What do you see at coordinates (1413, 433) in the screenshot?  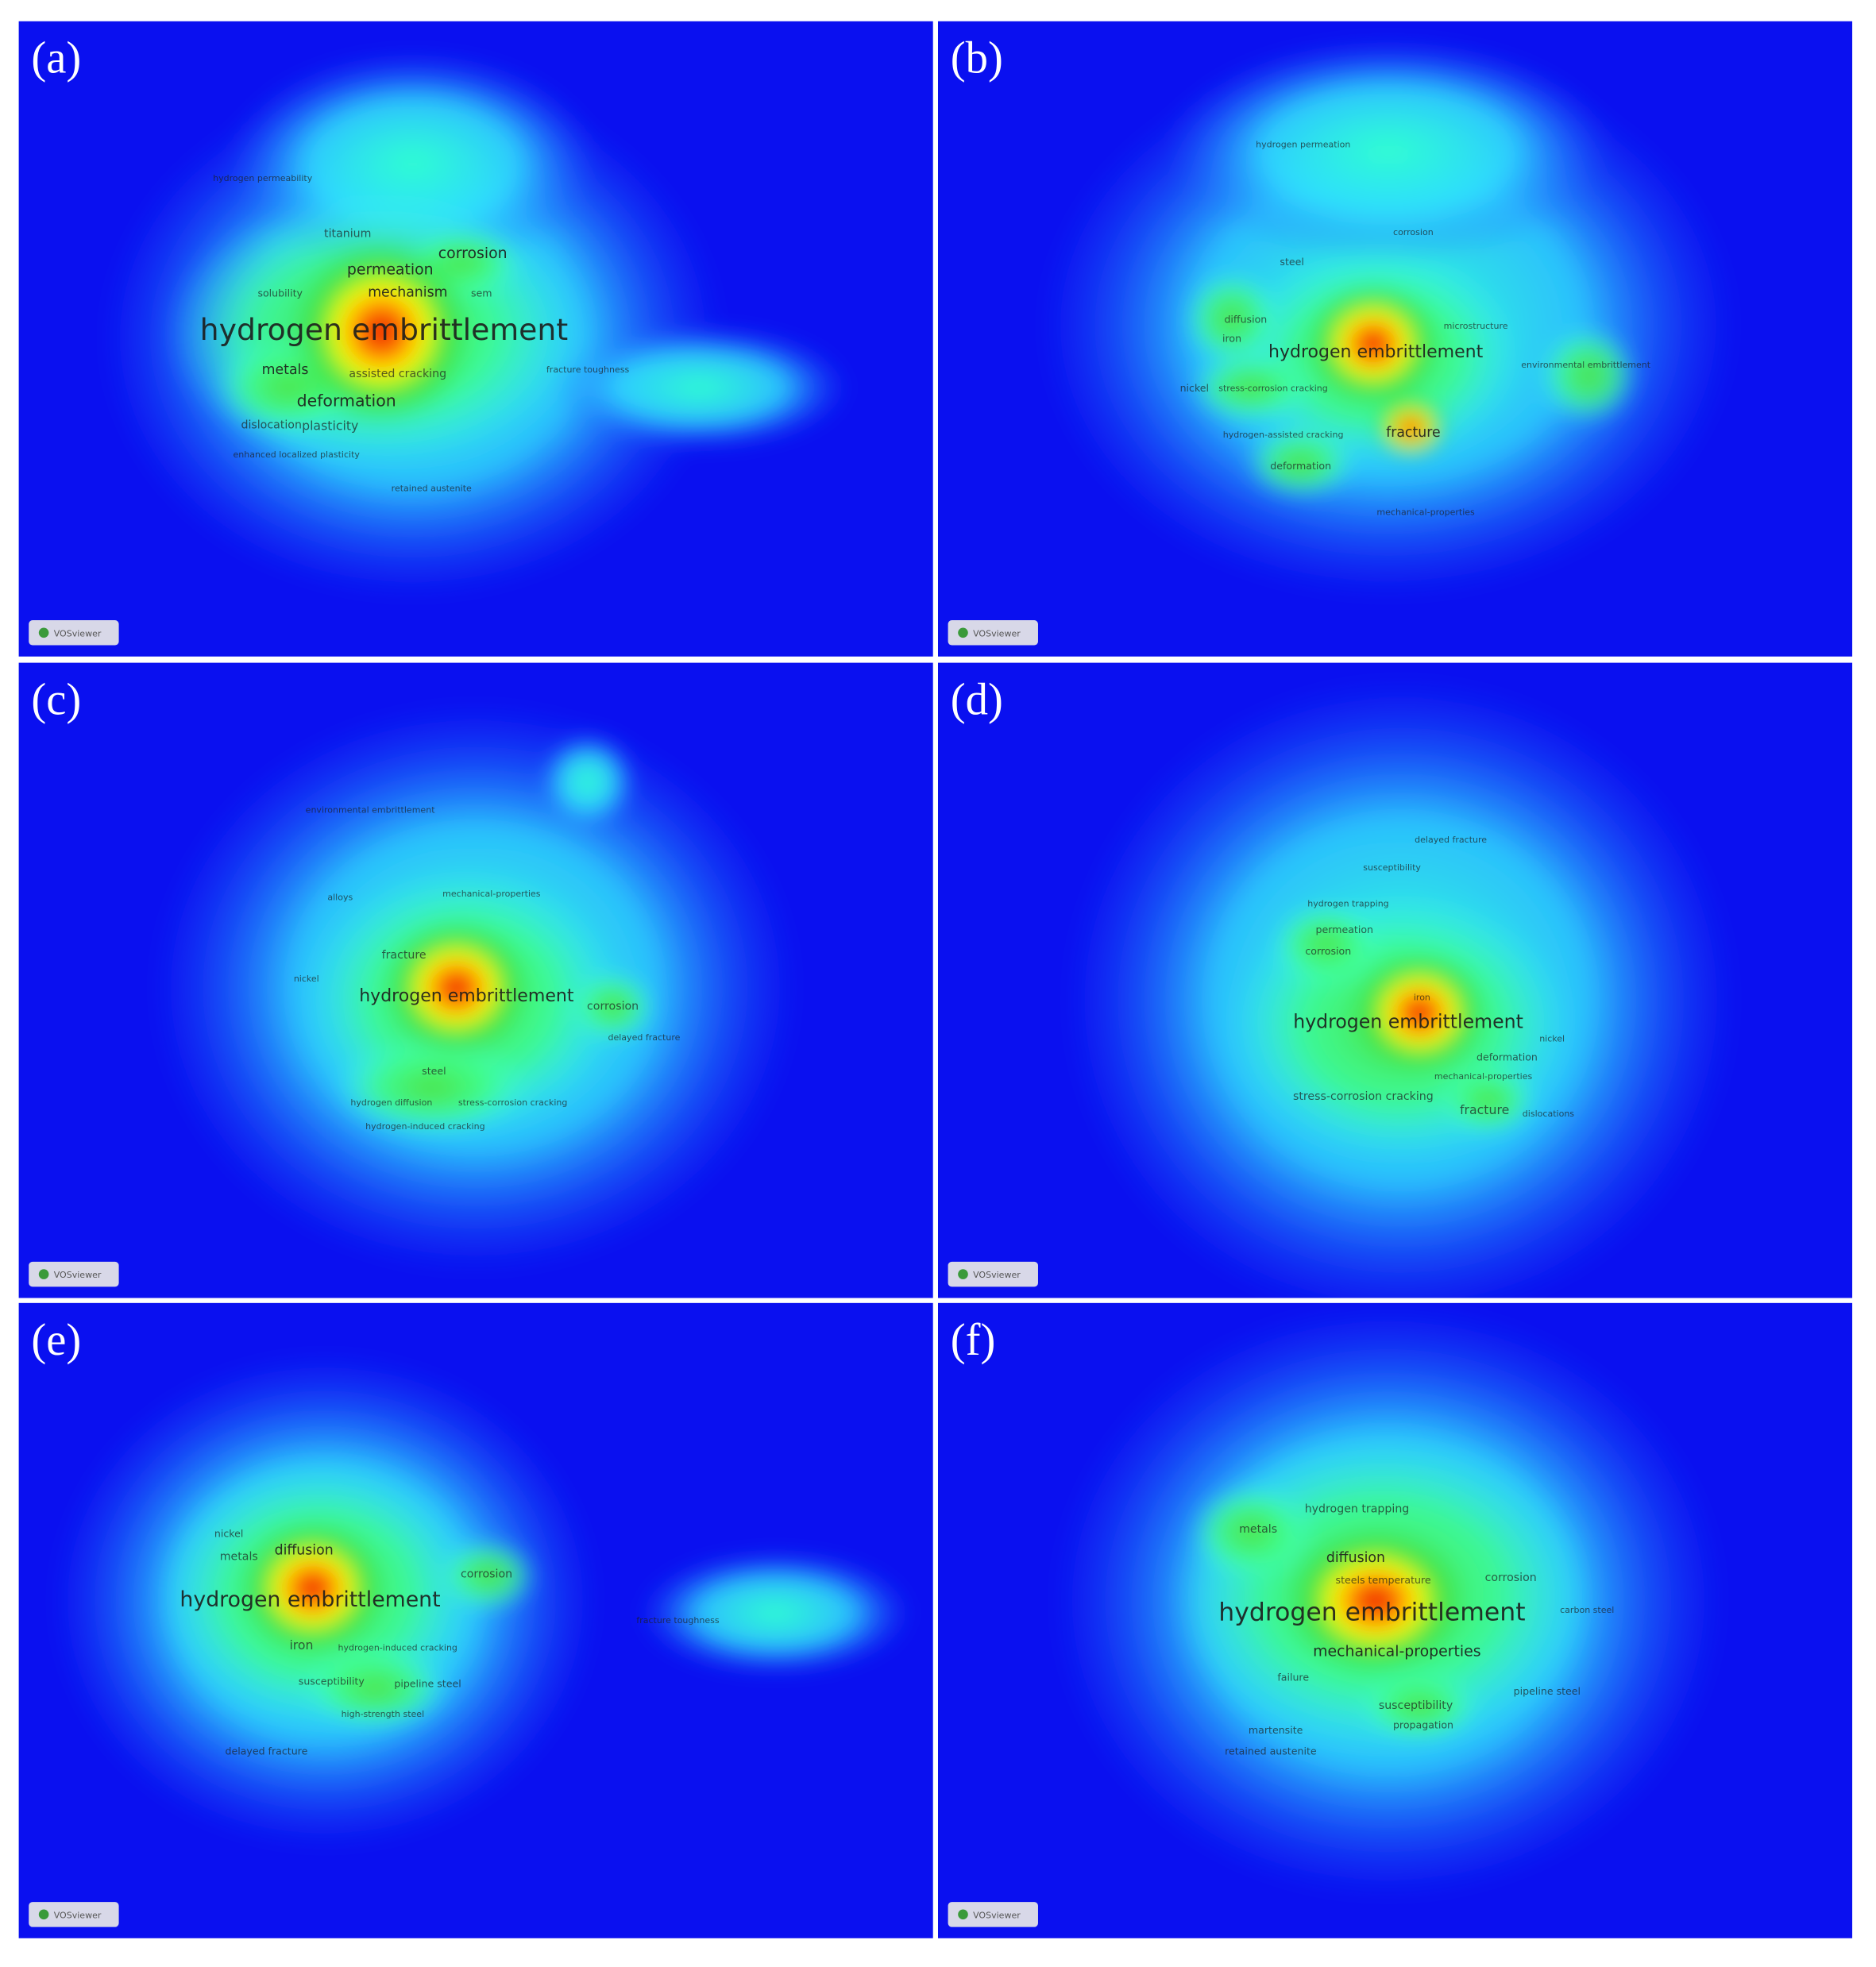 I see `keyword: fracture` at bounding box center [1413, 433].